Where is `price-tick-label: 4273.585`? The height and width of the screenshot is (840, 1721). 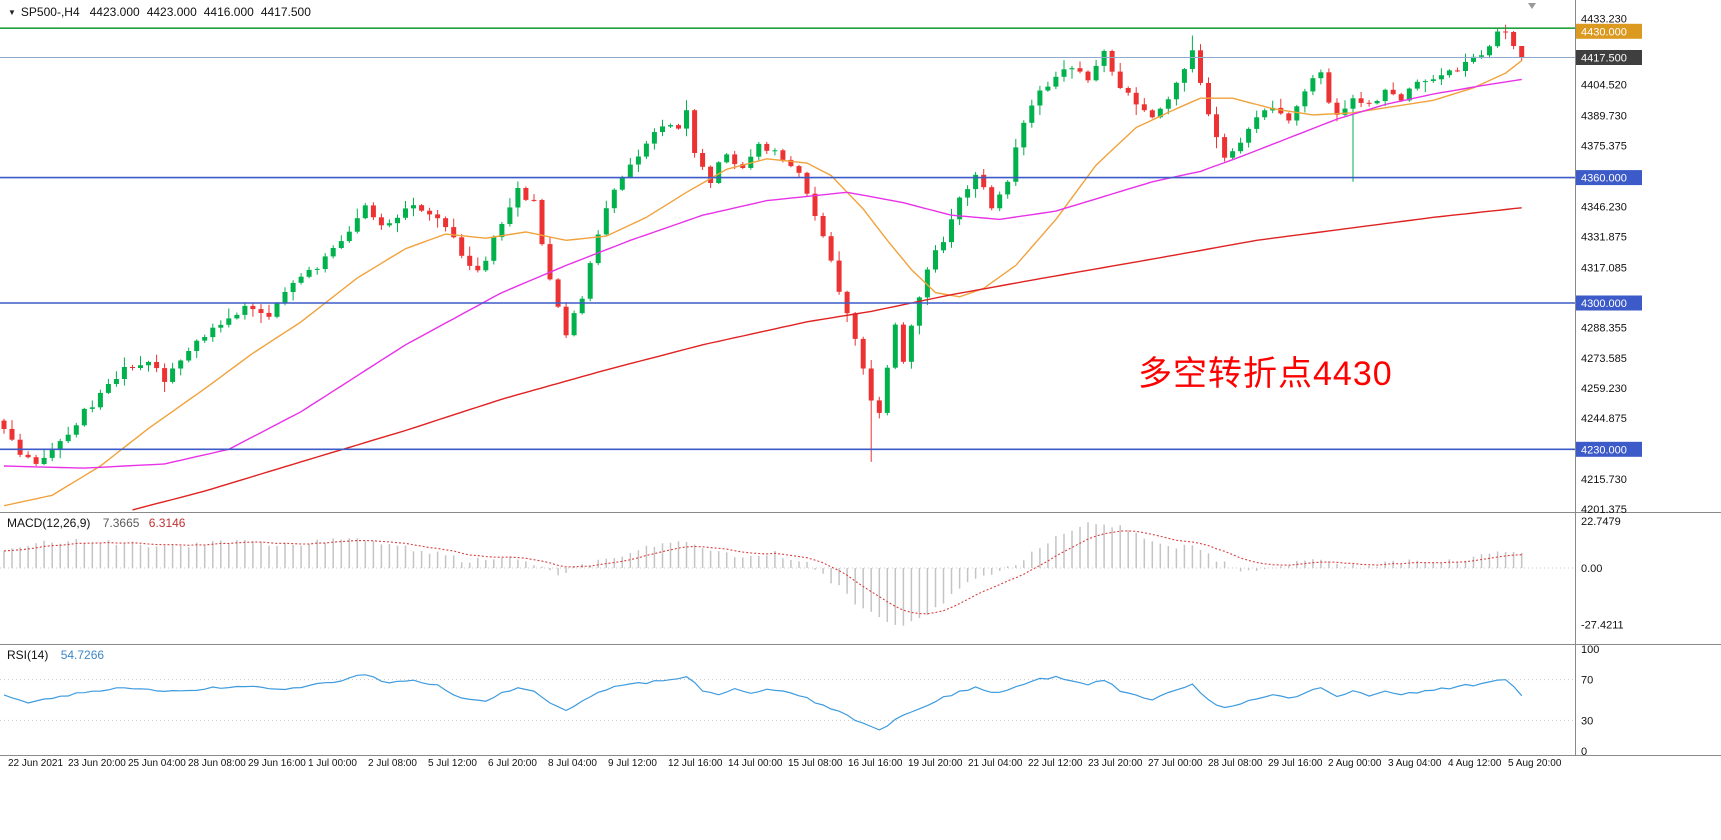 price-tick-label: 4273.585 is located at coordinates (1604, 359).